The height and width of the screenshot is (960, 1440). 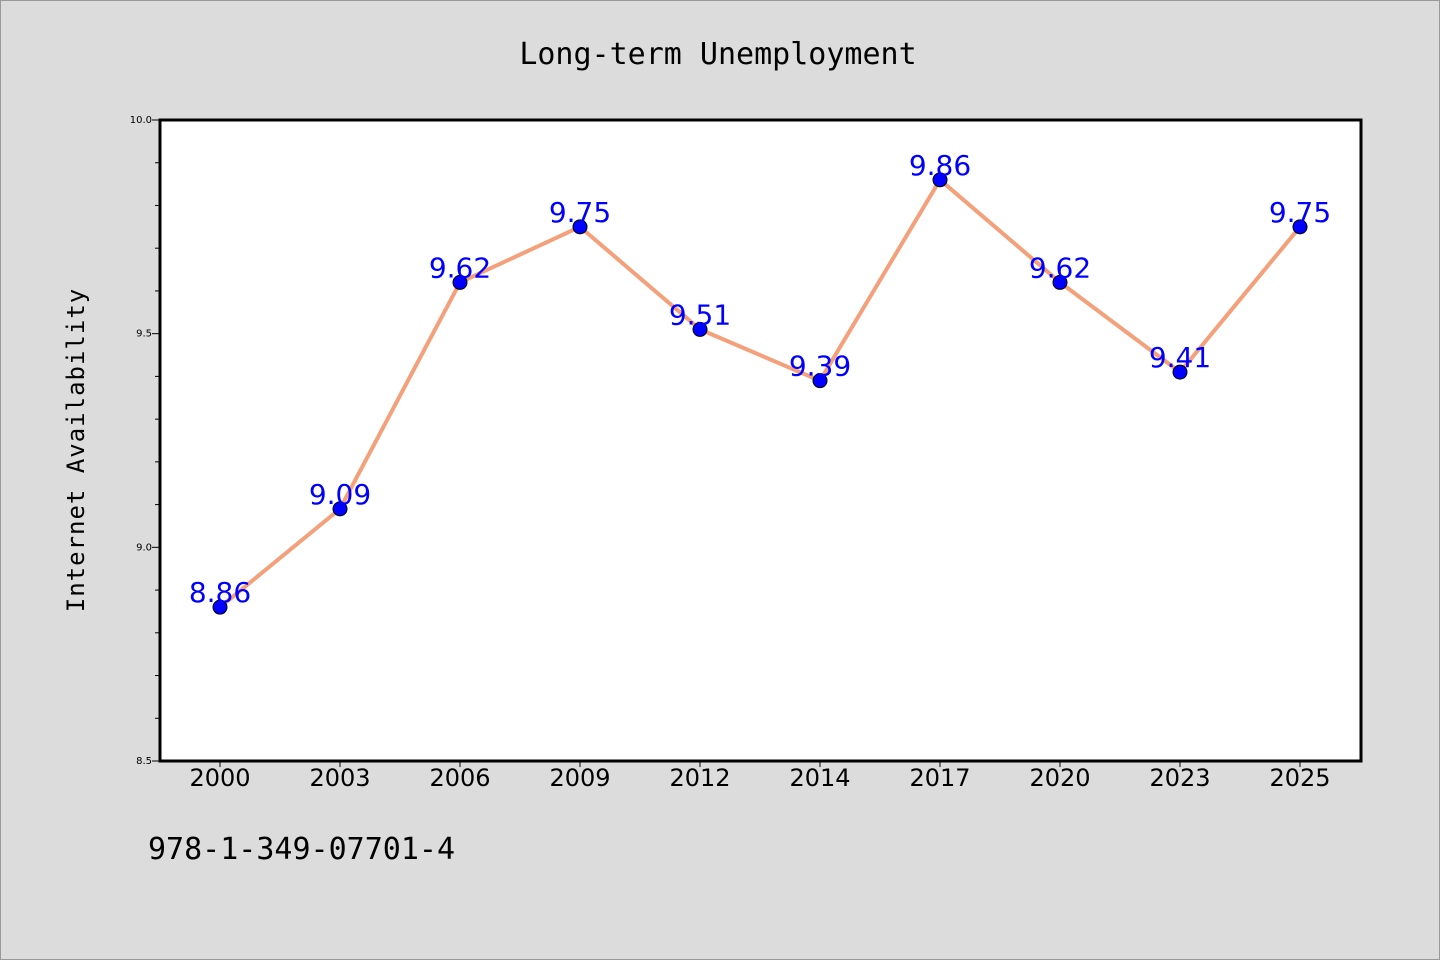 What do you see at coordinates (144, 334) in the screenshot?
I see `y-tick-label: 9.5` at bounding box center [144, 334].